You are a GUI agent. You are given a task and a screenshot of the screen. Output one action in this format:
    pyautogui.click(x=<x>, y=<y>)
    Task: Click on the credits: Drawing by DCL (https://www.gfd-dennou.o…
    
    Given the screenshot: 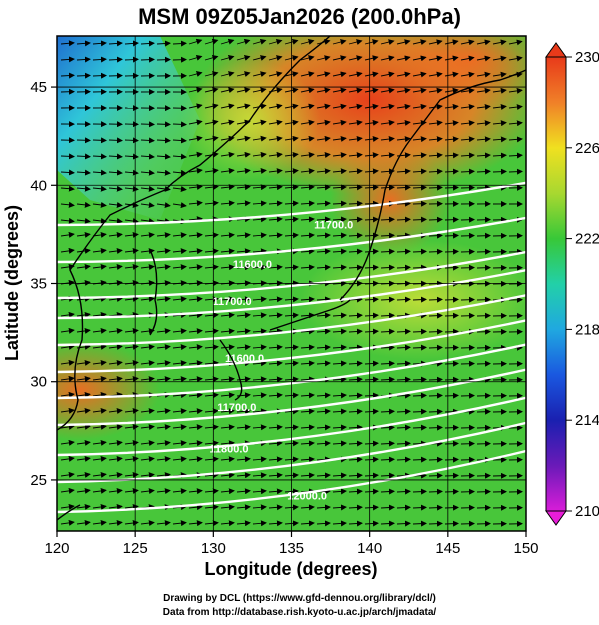 What is the action you would take?
    pyautogui.click(x=299, y=606)
    